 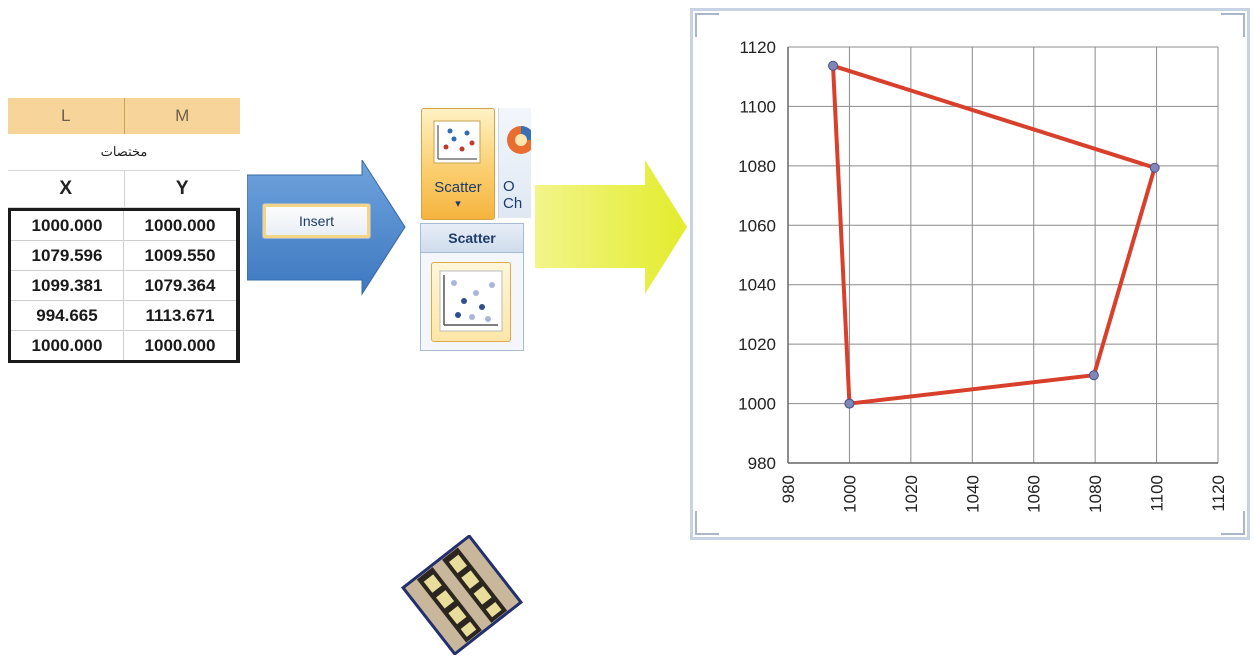 I want to click on chart-ribbon-group: Scatter ▾ O Ch Scatter, so click(x=477, y=230).